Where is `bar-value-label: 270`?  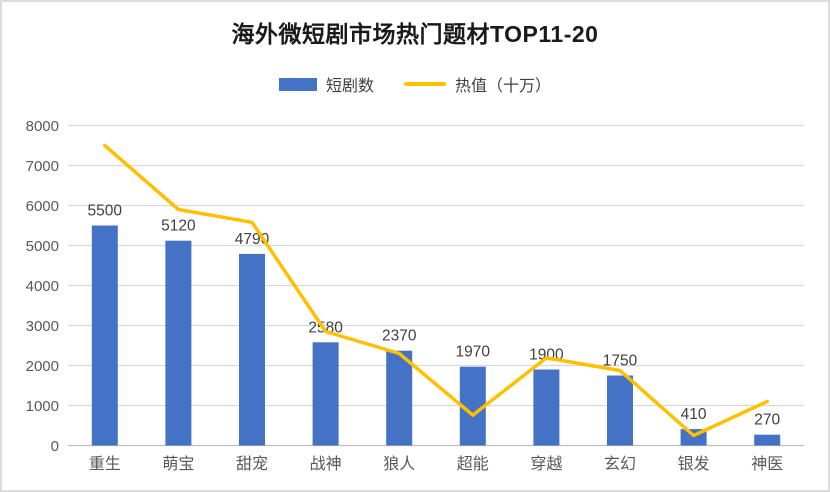
bar-value-label: 270 is located at coordinates (767, 420).